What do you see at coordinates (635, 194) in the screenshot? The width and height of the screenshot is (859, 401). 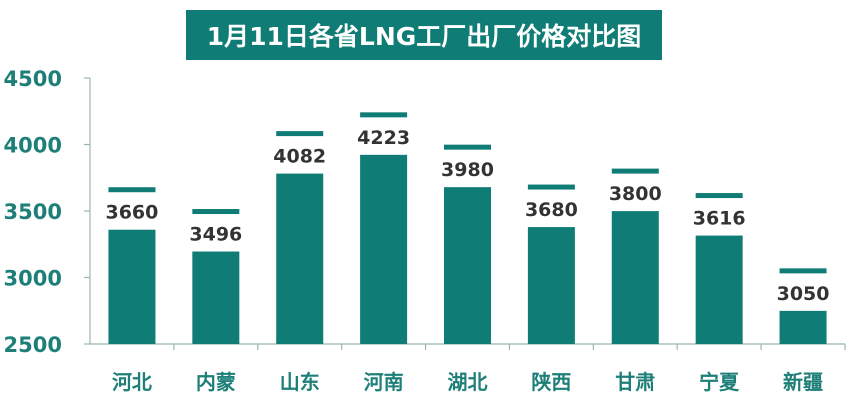 I see `data-label: 3800` at bounding box center [635, 194].